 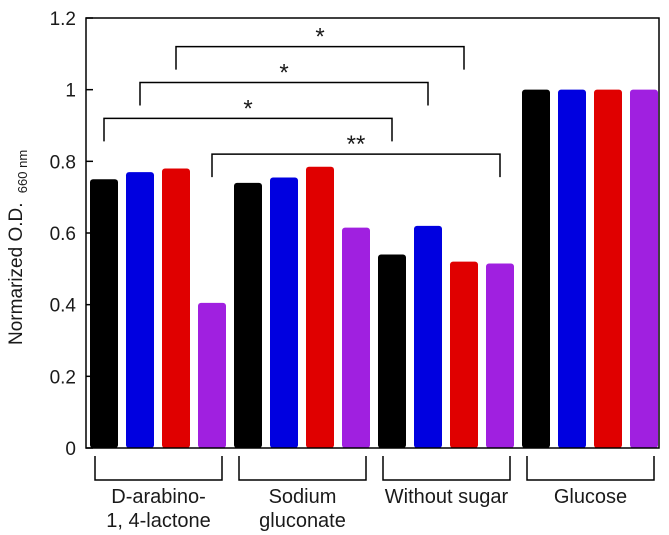 What do you see at coordinates (22, 171) in the screenshot?
I see `y-axis-label-subscript: 660 nm` at bounding box center [22, 171].